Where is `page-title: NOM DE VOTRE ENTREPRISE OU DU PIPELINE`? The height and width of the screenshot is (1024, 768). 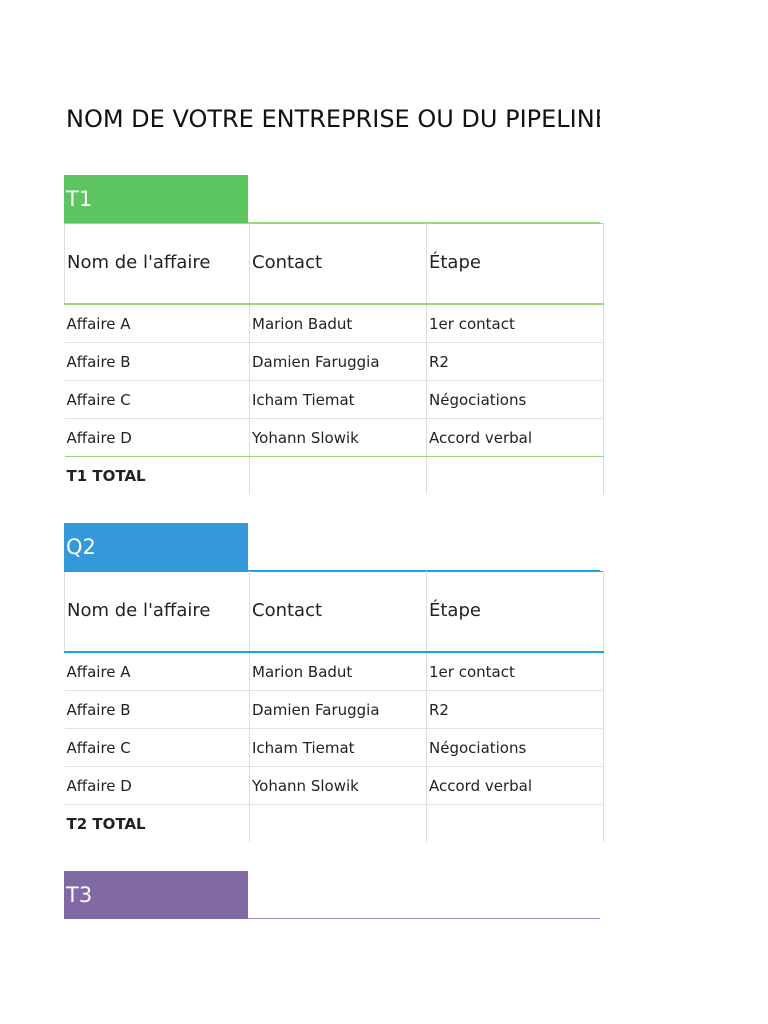
page-title: NOM DE VOTRE ENTREPRISE OU DU PIPELINE is located at coordinates (333, 119).